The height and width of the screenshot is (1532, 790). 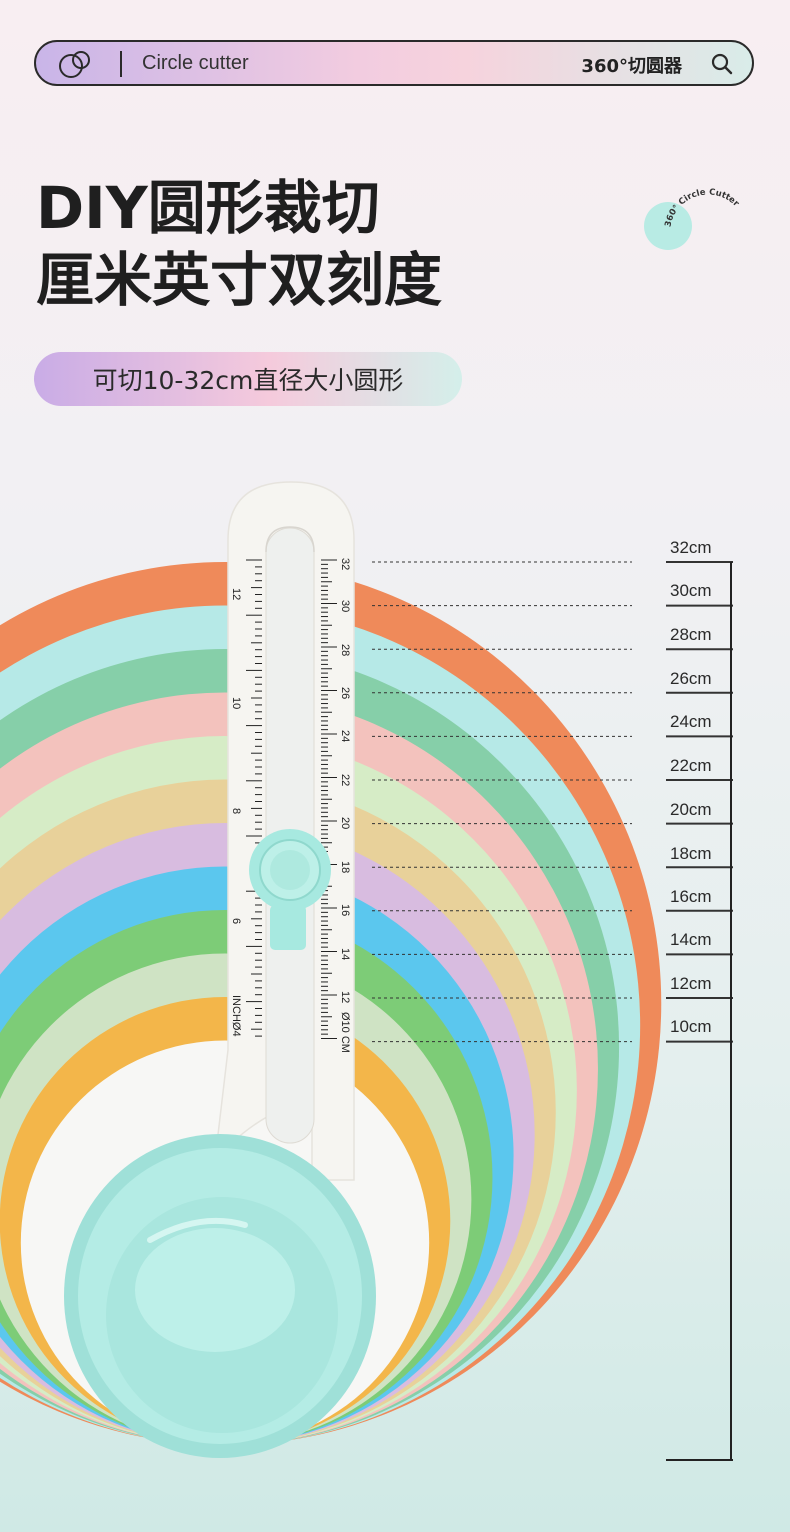 I want to click on inch-label: 8, so click(x=236, y=811).